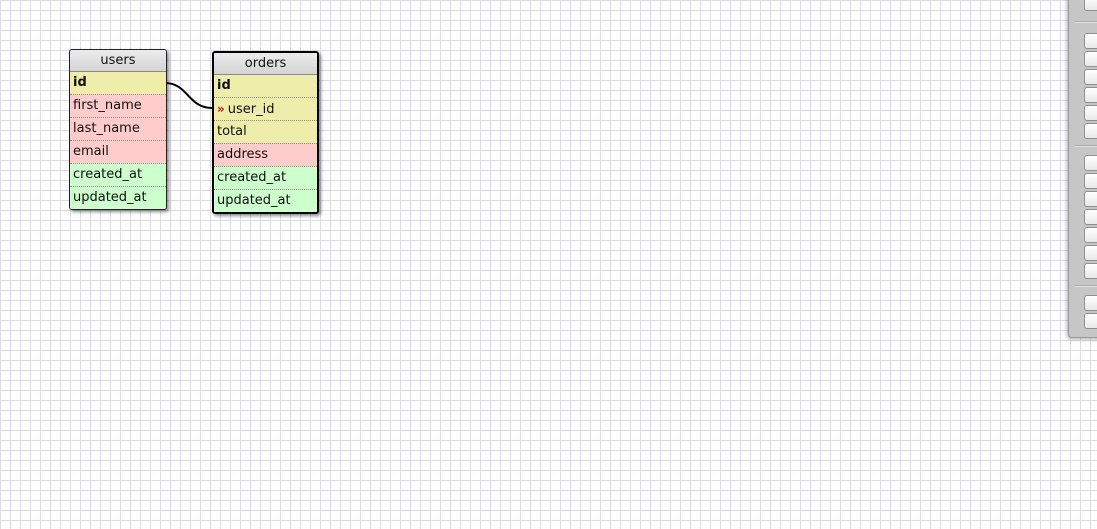 The image size is (1097, 529). I want to click on relation-users-id-to-orders-user-id, so click(188, 95).